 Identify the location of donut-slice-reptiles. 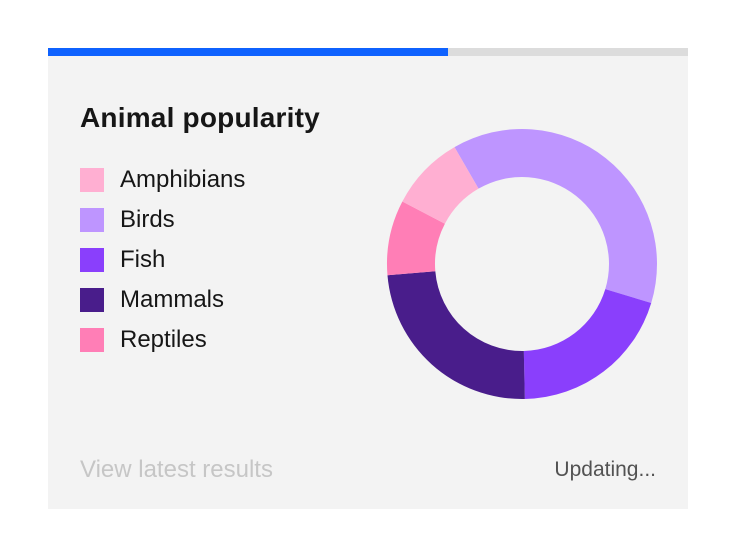
(416, 238).